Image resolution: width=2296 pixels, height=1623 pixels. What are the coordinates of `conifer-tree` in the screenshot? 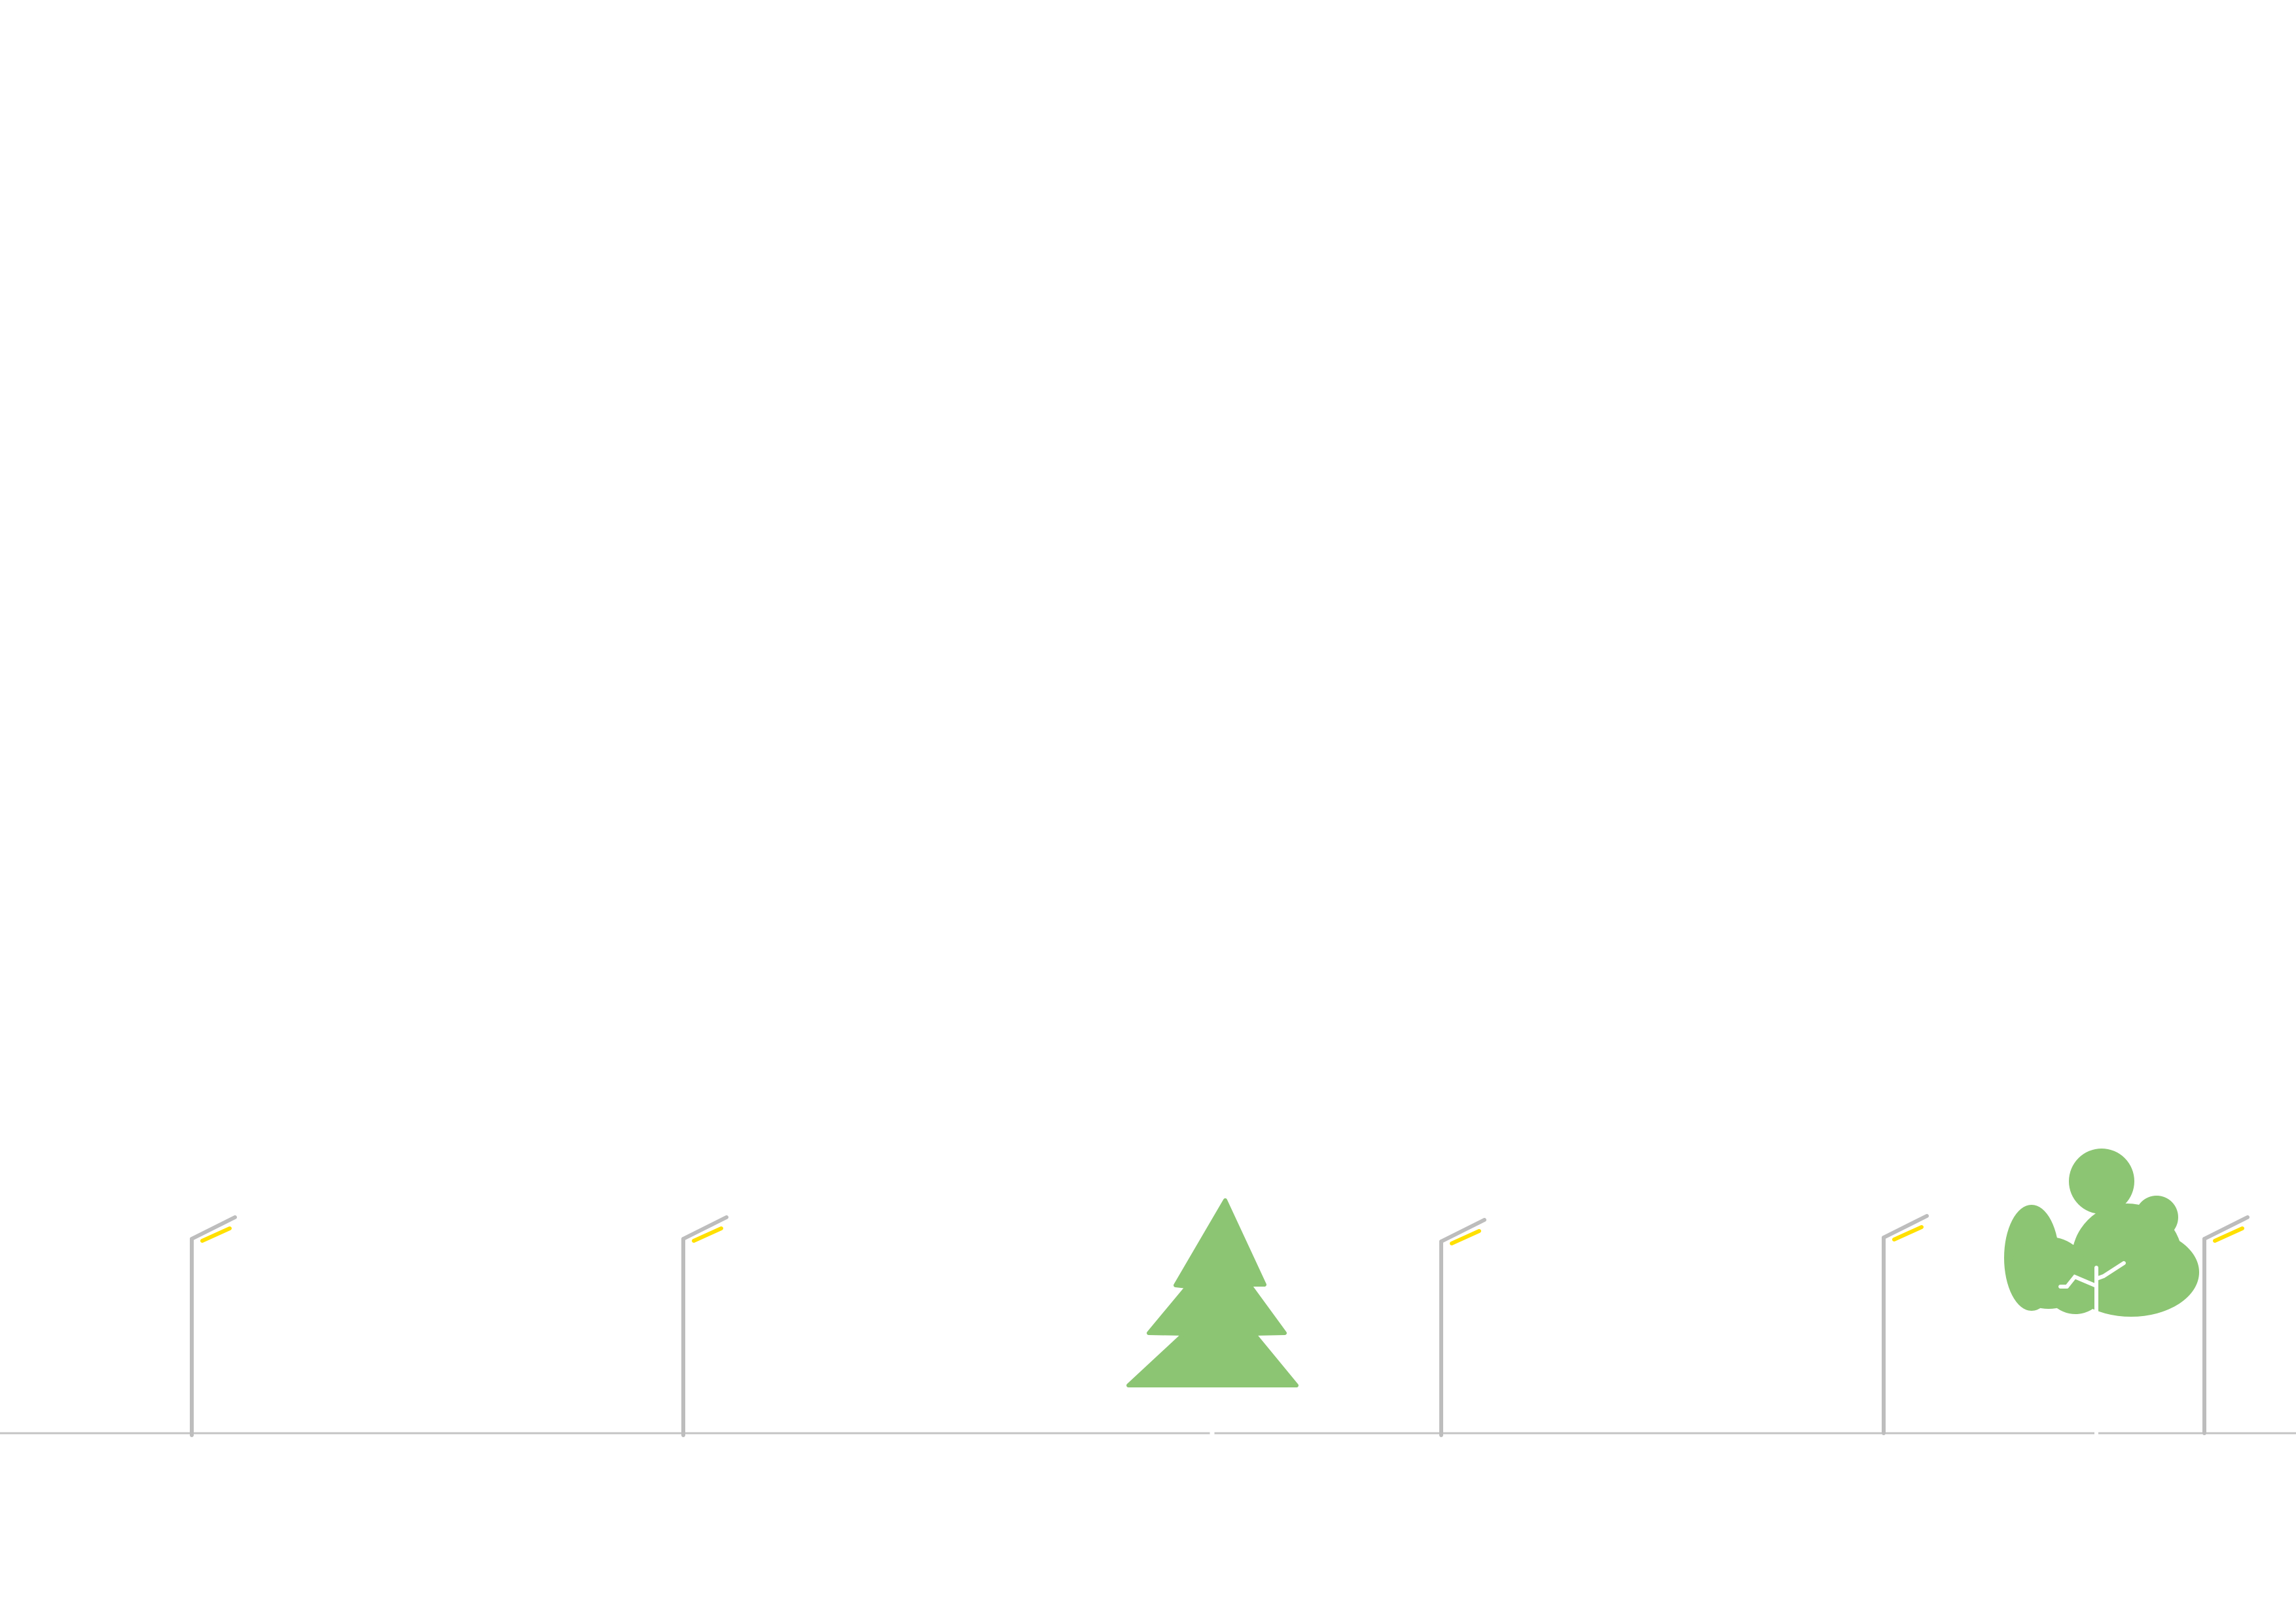 It's located at (1212, 1316).